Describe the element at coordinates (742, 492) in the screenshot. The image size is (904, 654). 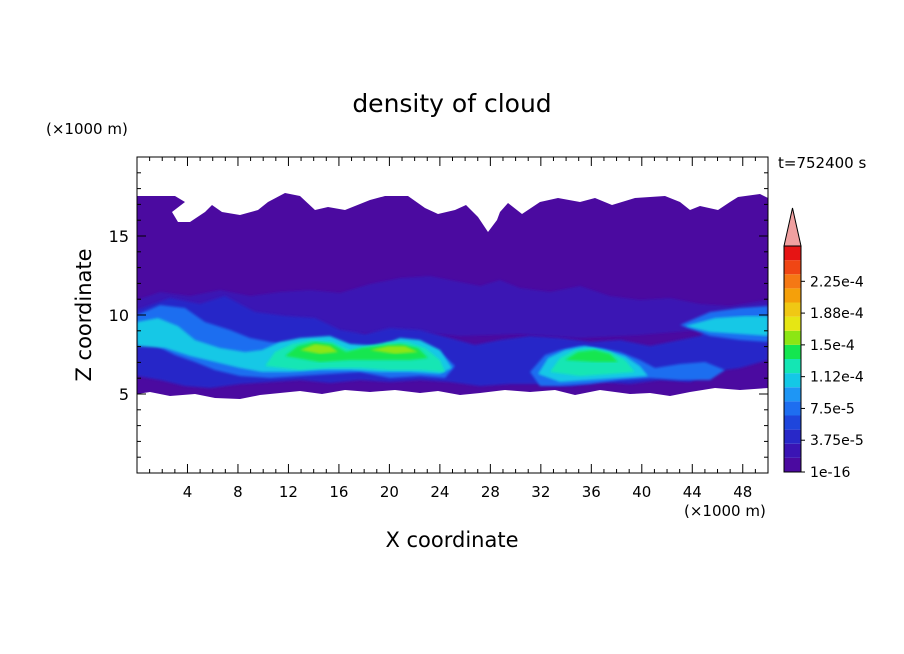
I see `x-tick-label: 48` at that location.